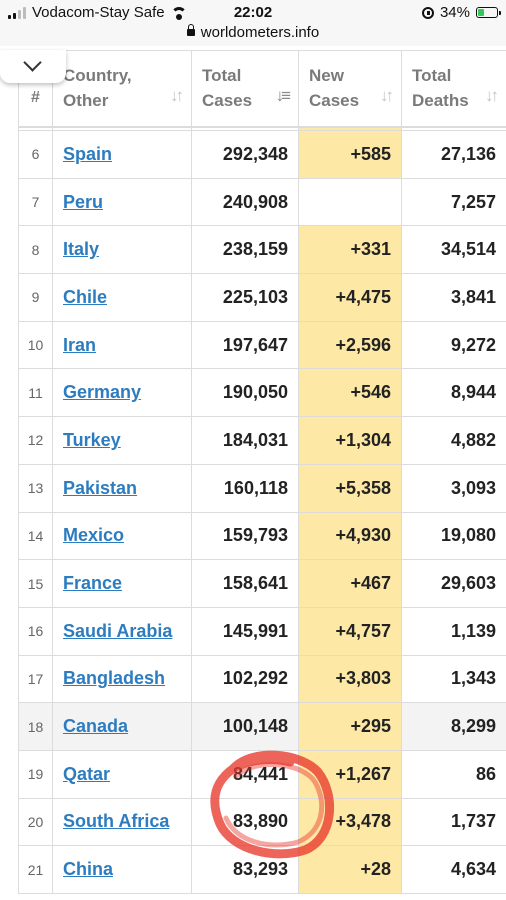 The image size is (506, 900). I want to click on country-link: Saudi Arabia, so click(118, 630).